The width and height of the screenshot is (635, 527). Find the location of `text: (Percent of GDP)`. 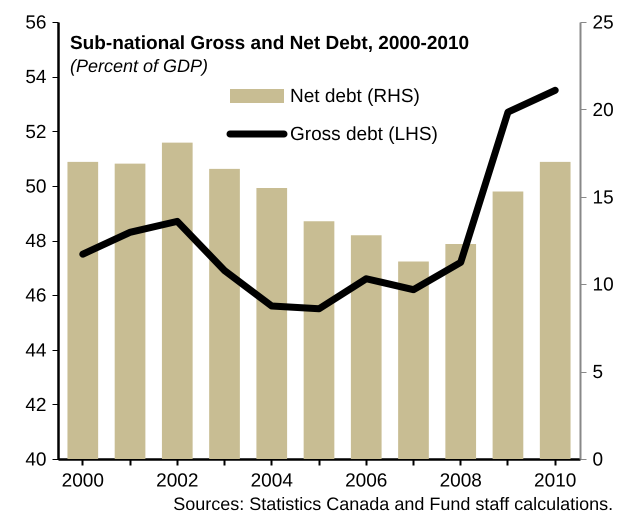

text: (Percent of GDP) is located at coordinates (139, 66).